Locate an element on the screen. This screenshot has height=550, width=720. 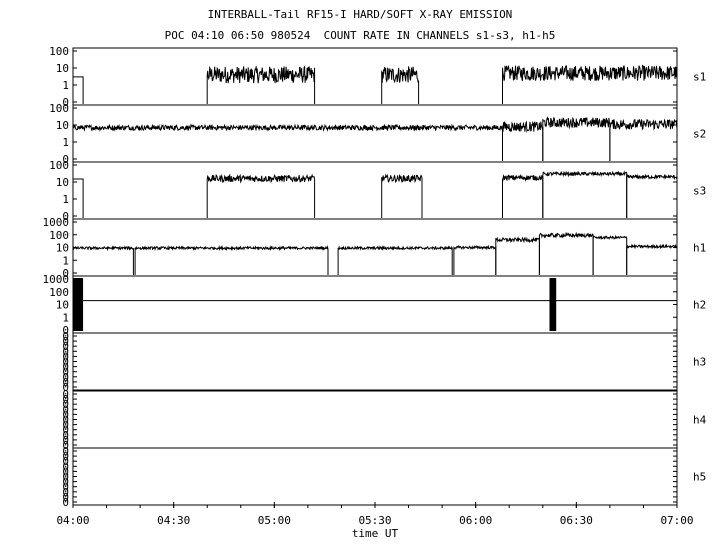
channel-label: h1 is located at coordinates (699, 248).